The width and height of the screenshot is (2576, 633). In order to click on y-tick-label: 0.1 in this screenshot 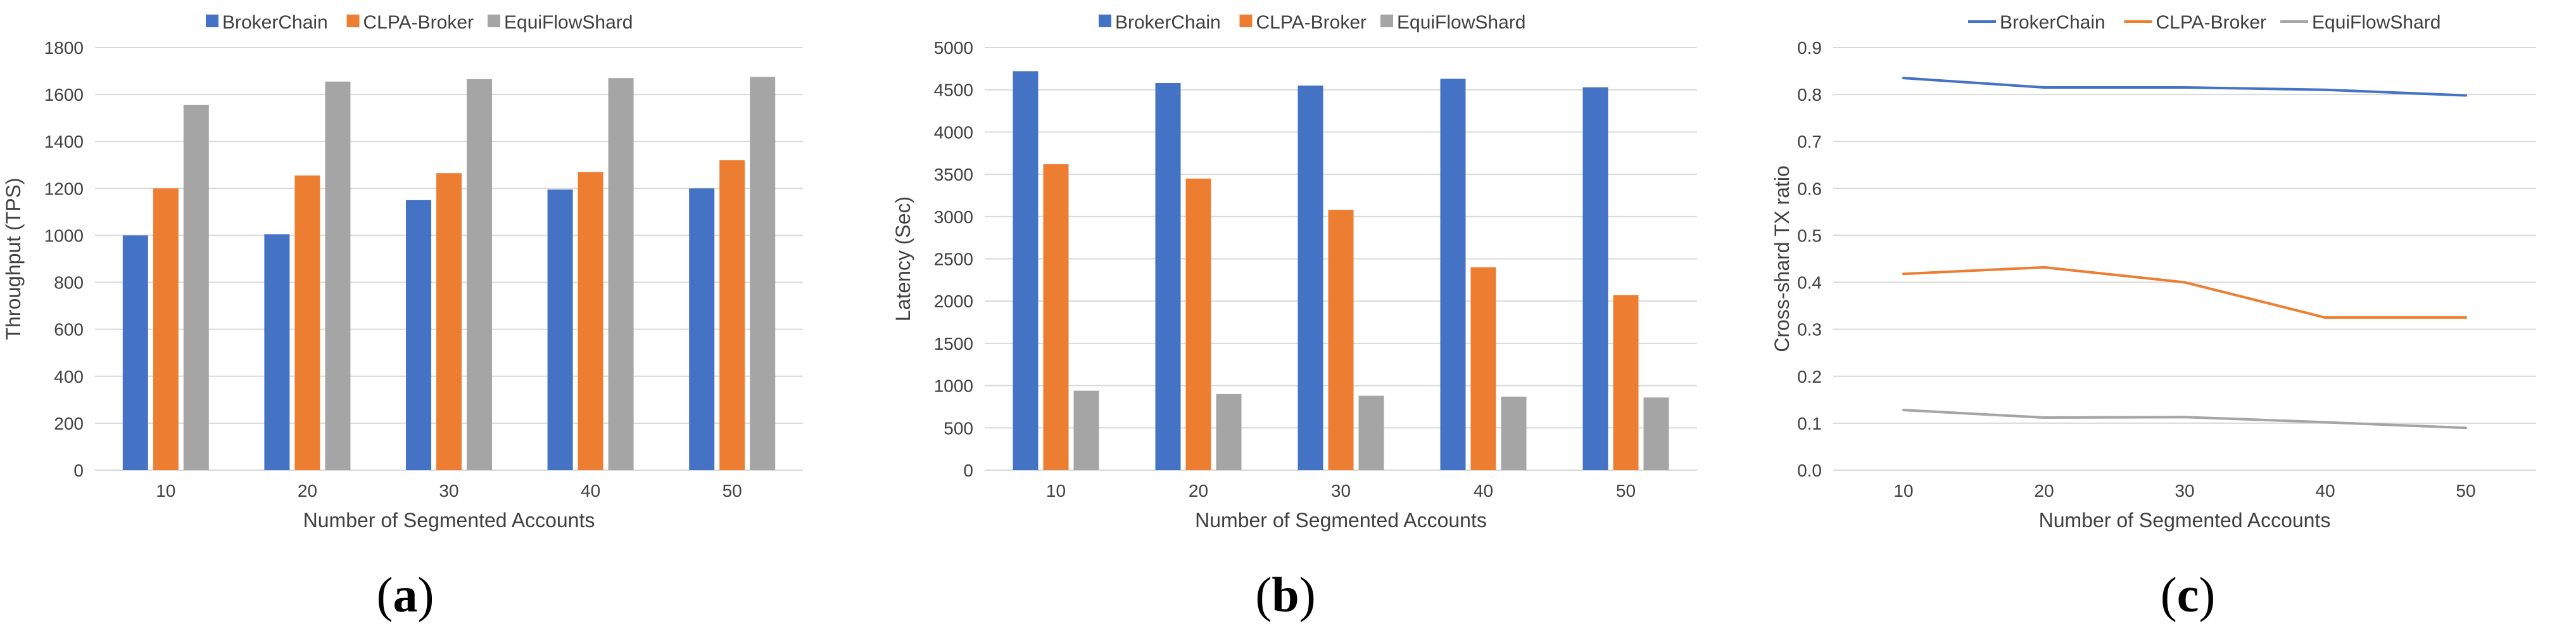, I will do `click(1809, 424)`.